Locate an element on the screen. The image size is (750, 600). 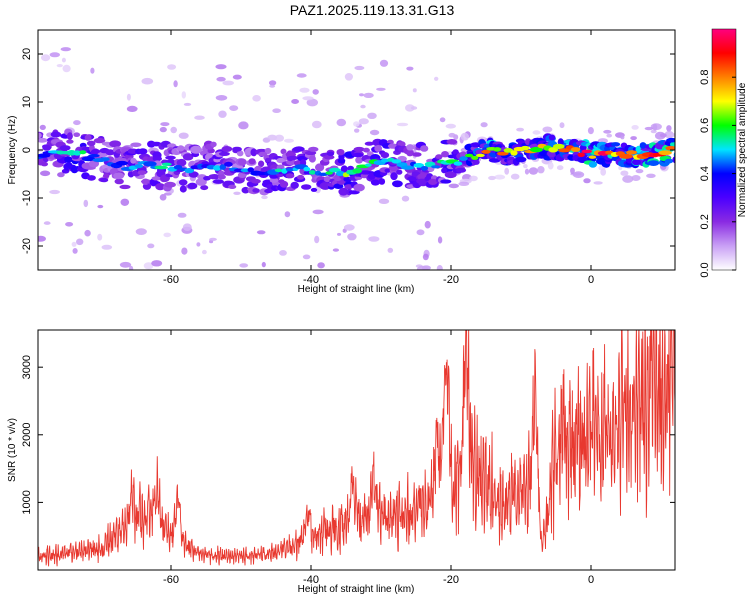
snr-ylabel: SNR (10 * v/v) is located at coordinates (12, 450).